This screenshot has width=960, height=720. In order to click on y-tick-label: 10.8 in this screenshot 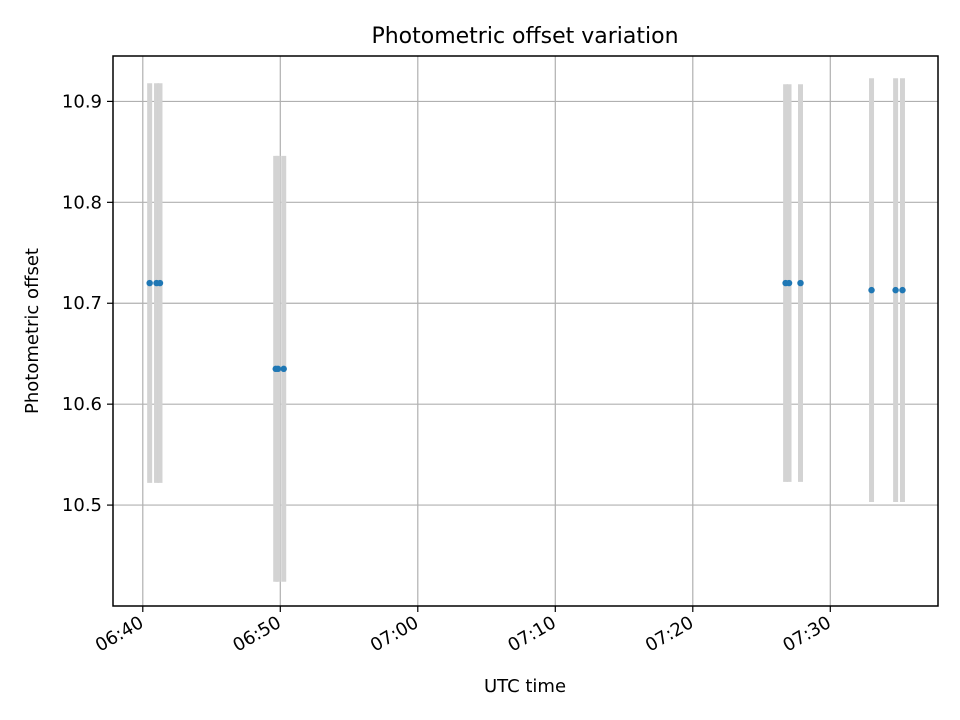, I will do `click(82, 202)`.